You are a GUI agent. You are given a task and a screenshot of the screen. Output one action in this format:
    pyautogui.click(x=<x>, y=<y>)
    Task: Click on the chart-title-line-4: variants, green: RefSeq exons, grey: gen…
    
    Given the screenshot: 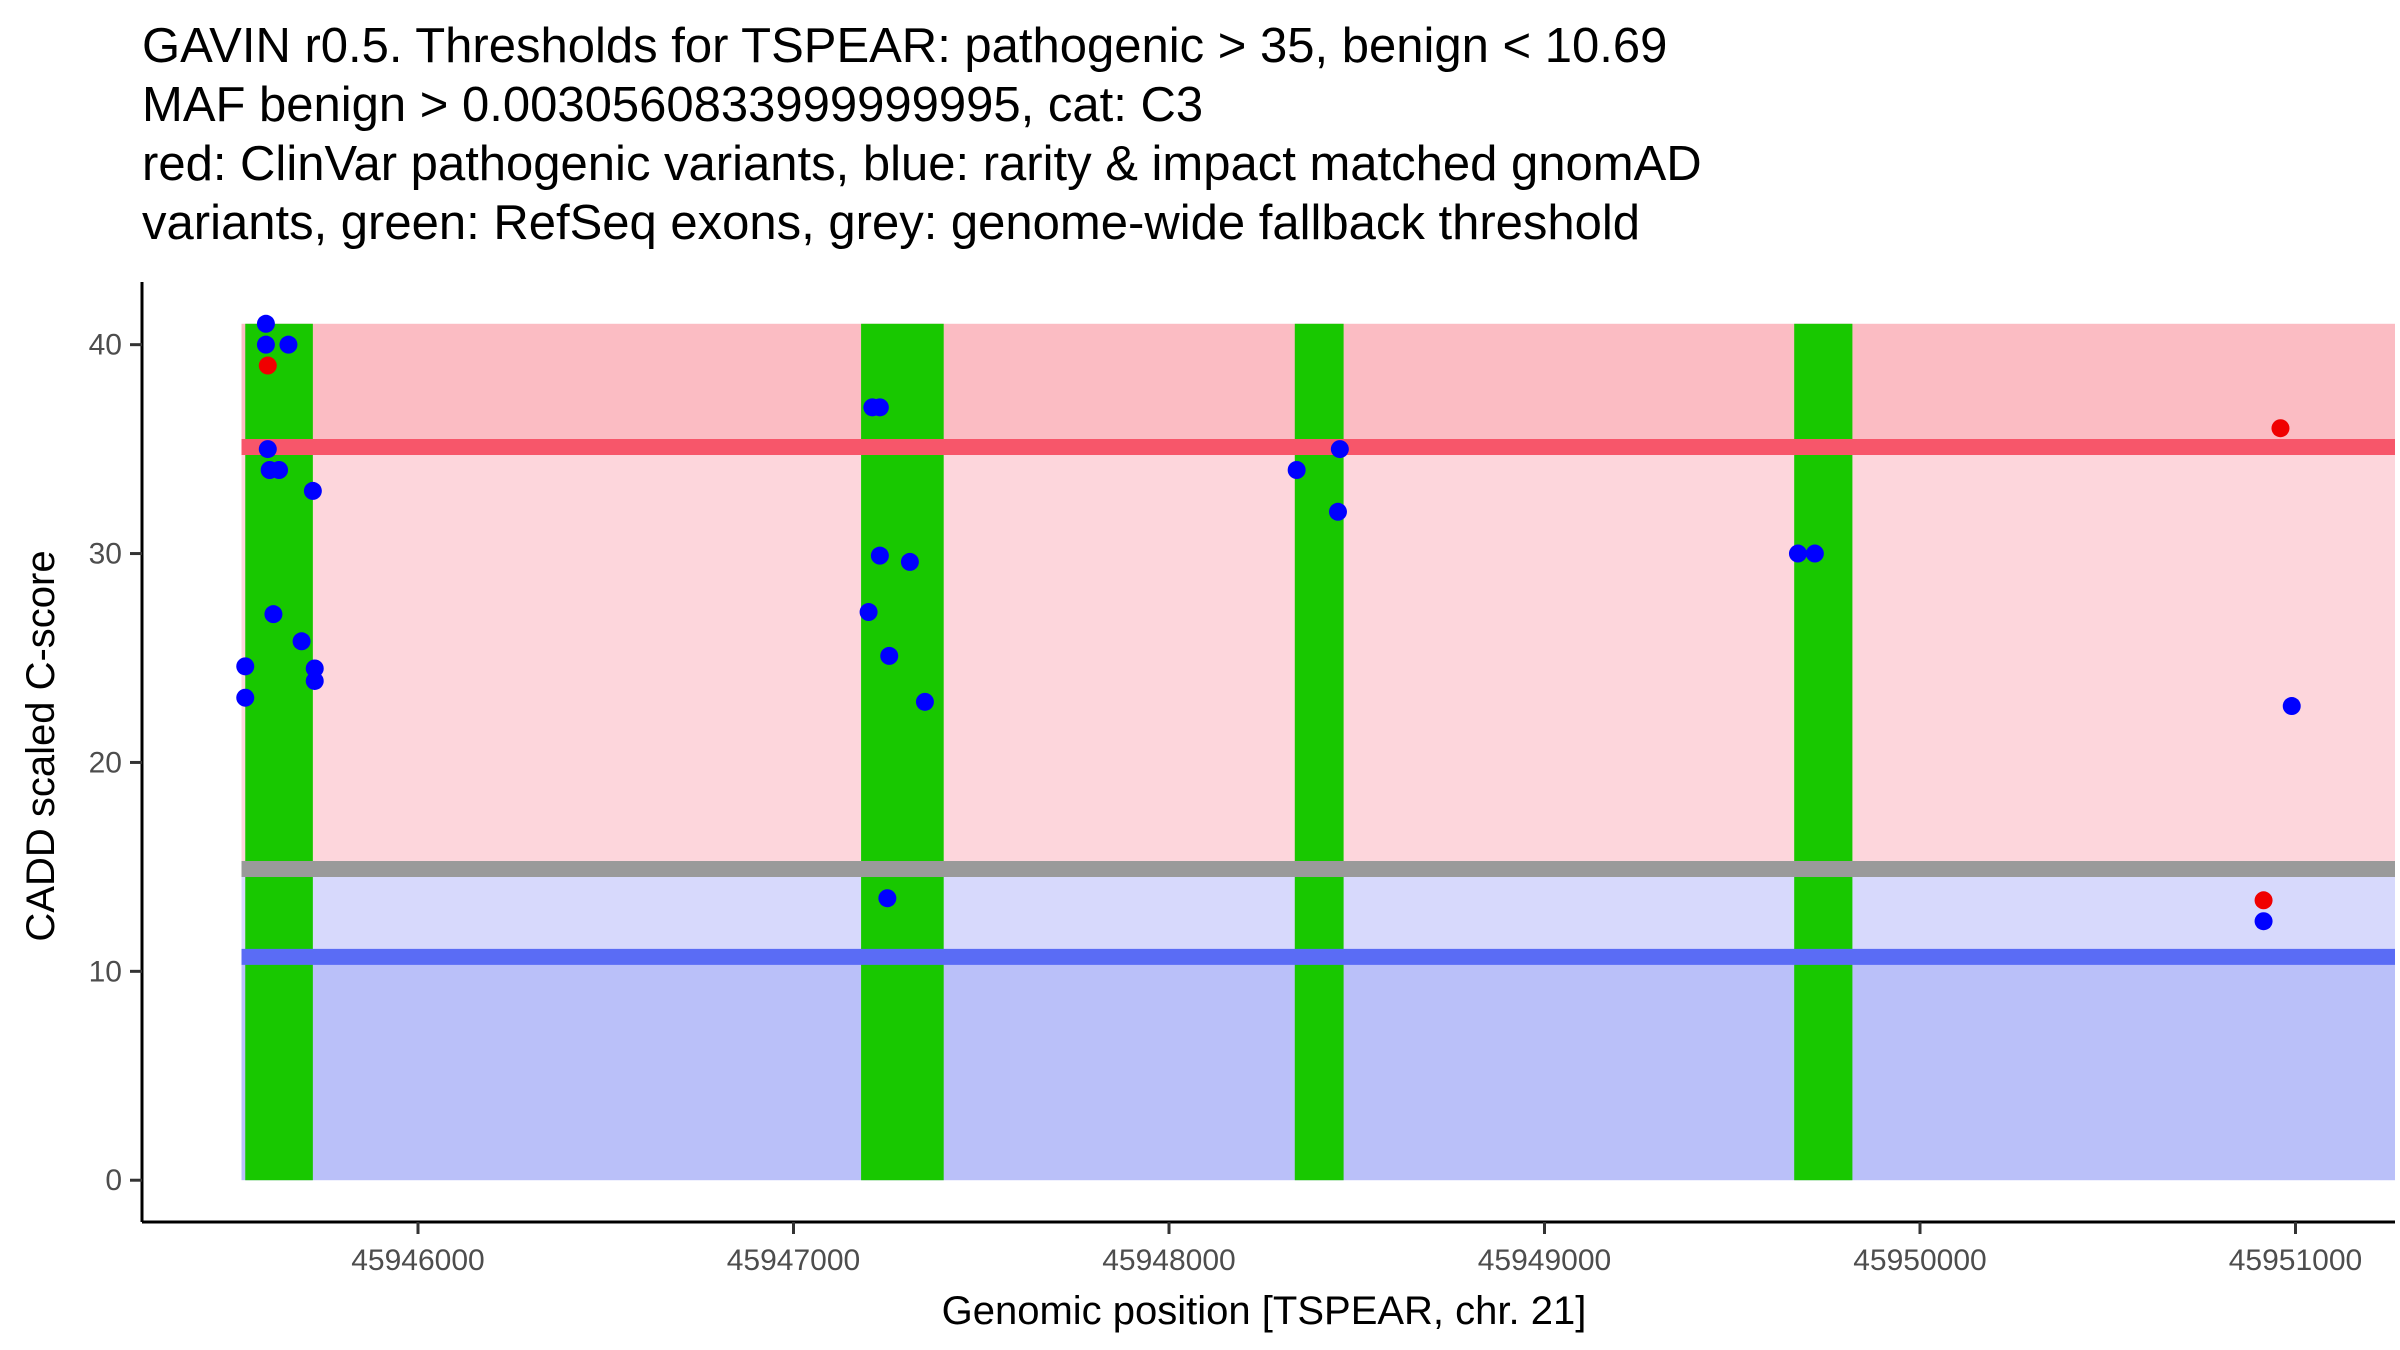 What is the action you would take?
    pyautogui.click(x=891, y=223)
    